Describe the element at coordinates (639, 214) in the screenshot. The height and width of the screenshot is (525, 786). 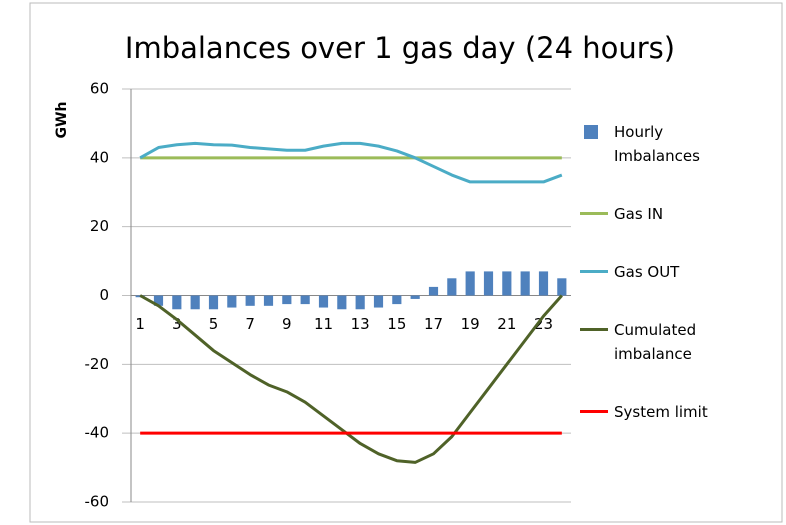
I see `legend-label: Gas IN` at that location.